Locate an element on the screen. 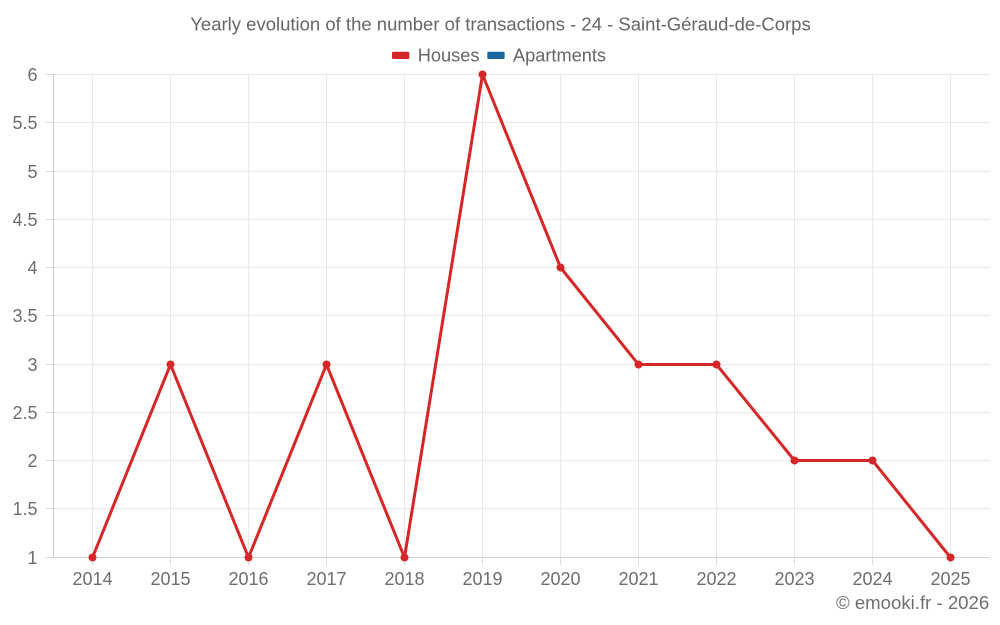 This screenshot has width=1000, height=625. svg-text: Houses is located at coordinates (449, 55).